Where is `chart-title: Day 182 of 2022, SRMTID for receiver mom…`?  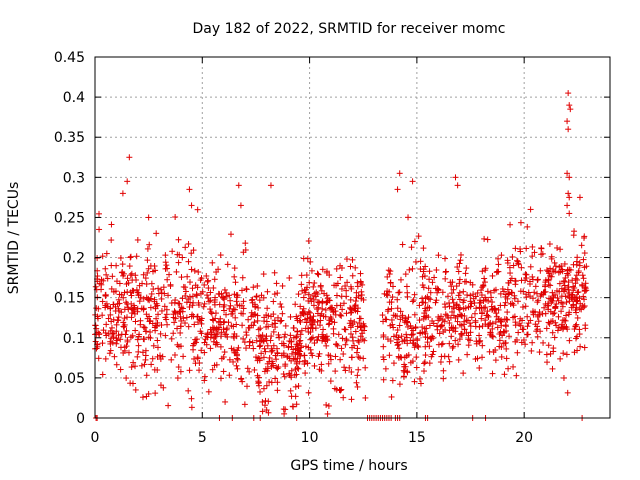 chart-title: Day 182 of 2022, SRMTID for receiver mom… is located at coordinates (349, 29).